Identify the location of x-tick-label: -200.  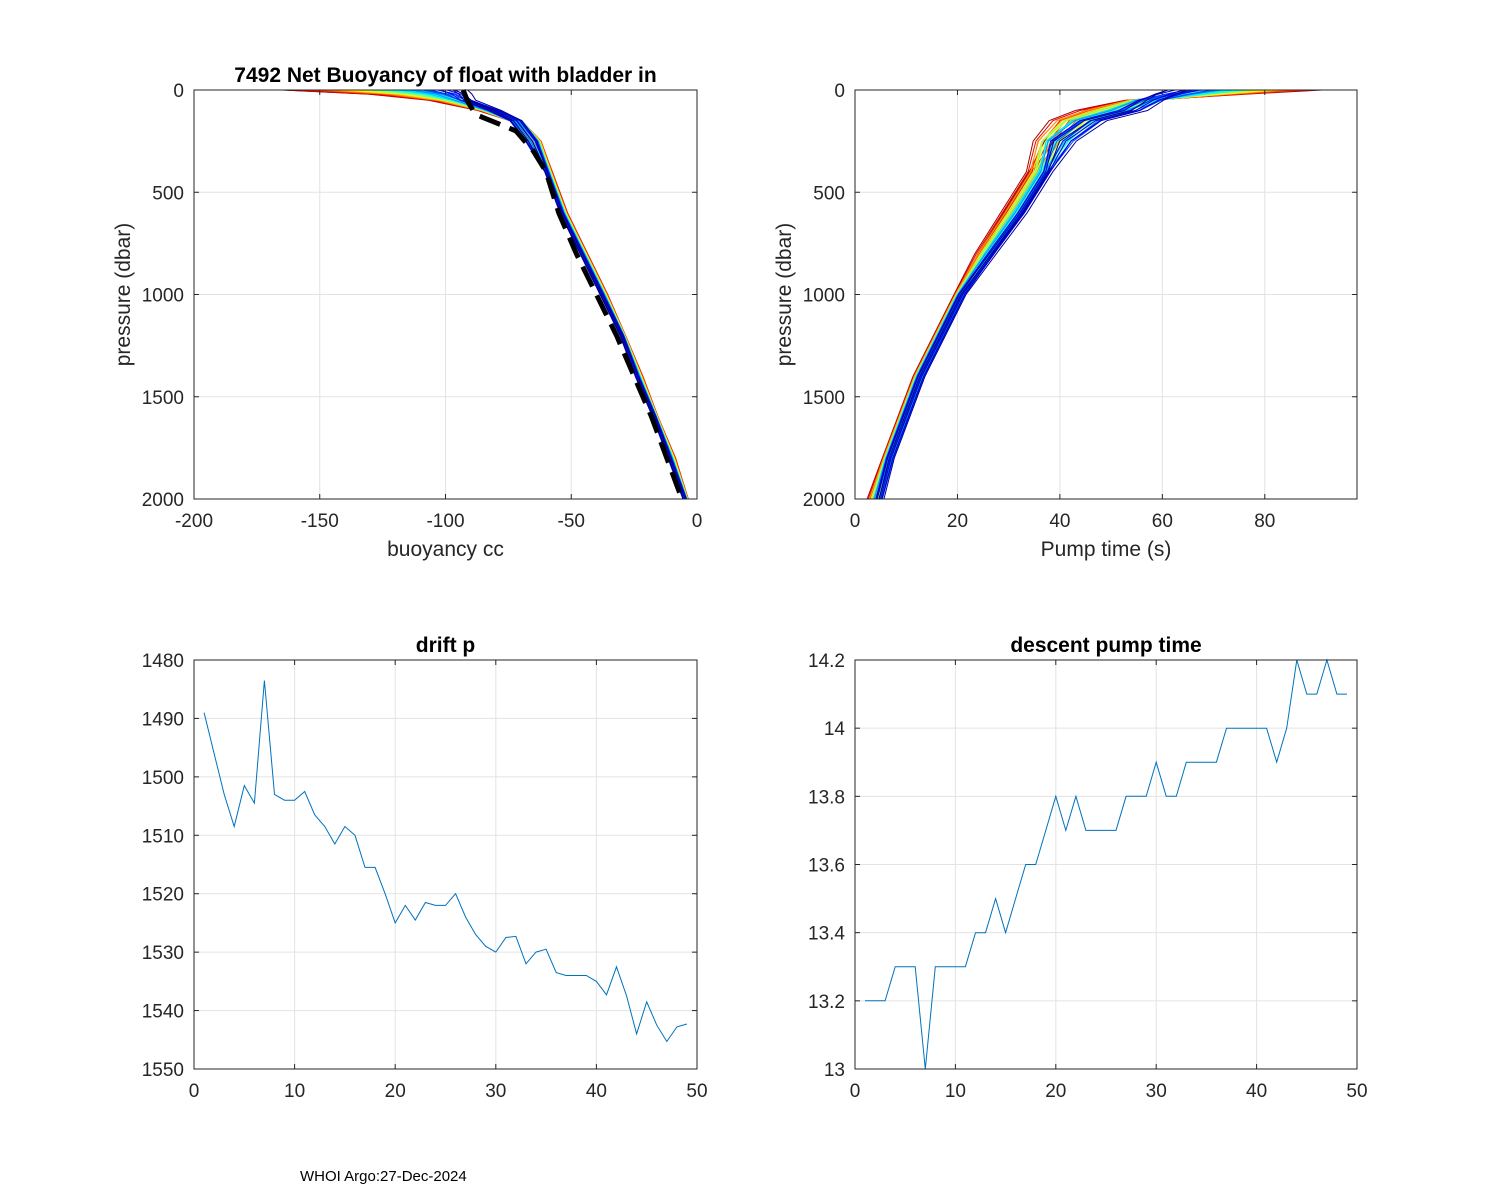
(194, 521).